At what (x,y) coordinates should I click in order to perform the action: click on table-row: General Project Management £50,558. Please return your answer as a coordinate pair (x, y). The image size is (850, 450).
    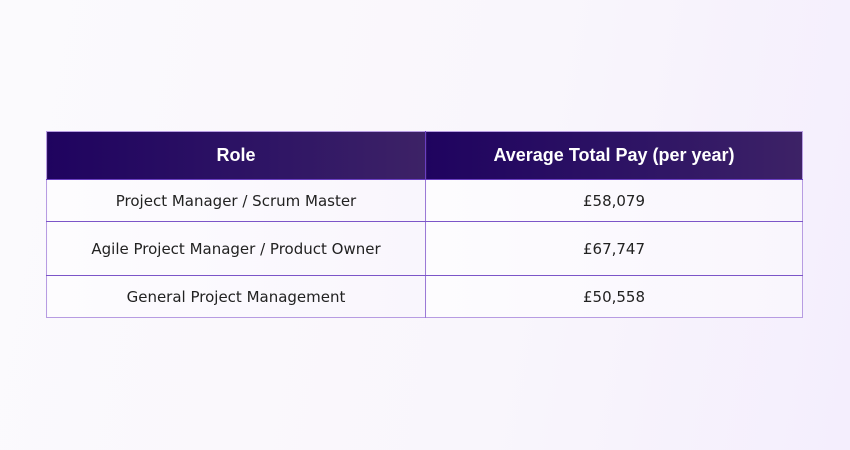
    Looking at the image, I should click on (424, 296).